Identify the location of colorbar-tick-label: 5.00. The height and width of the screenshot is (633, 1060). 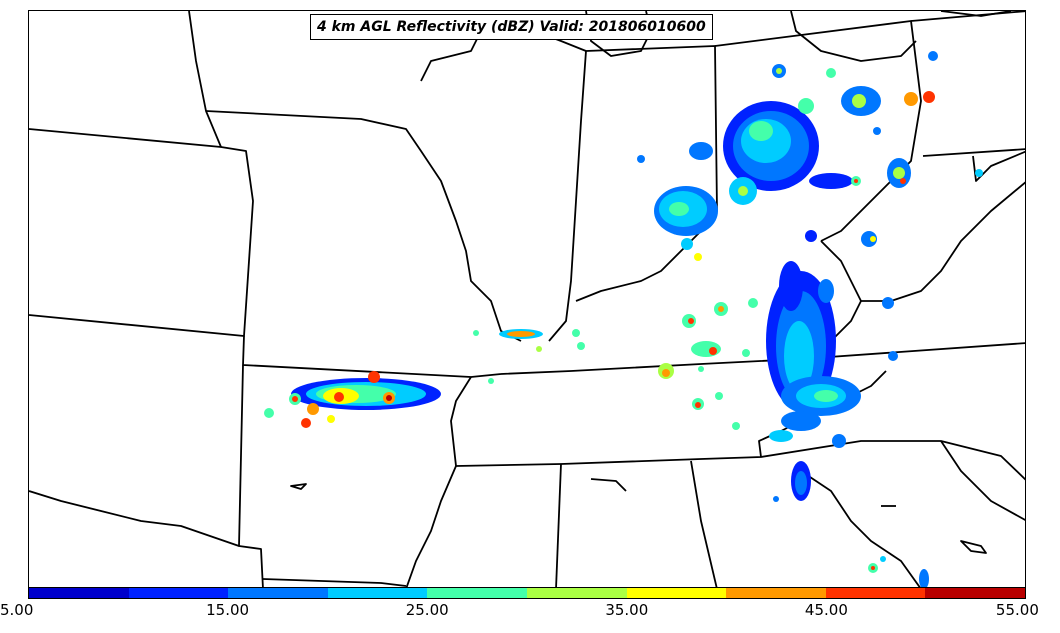
(17, 610).